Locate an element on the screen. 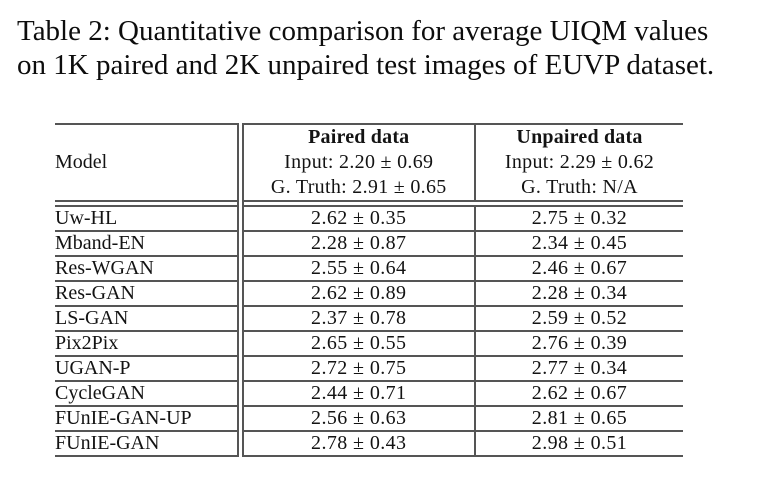 This screenshot has height=482, width=777. unpaired-input-stats: Input: 2.29 ± 0.62 is located at coordinates (579, 162).